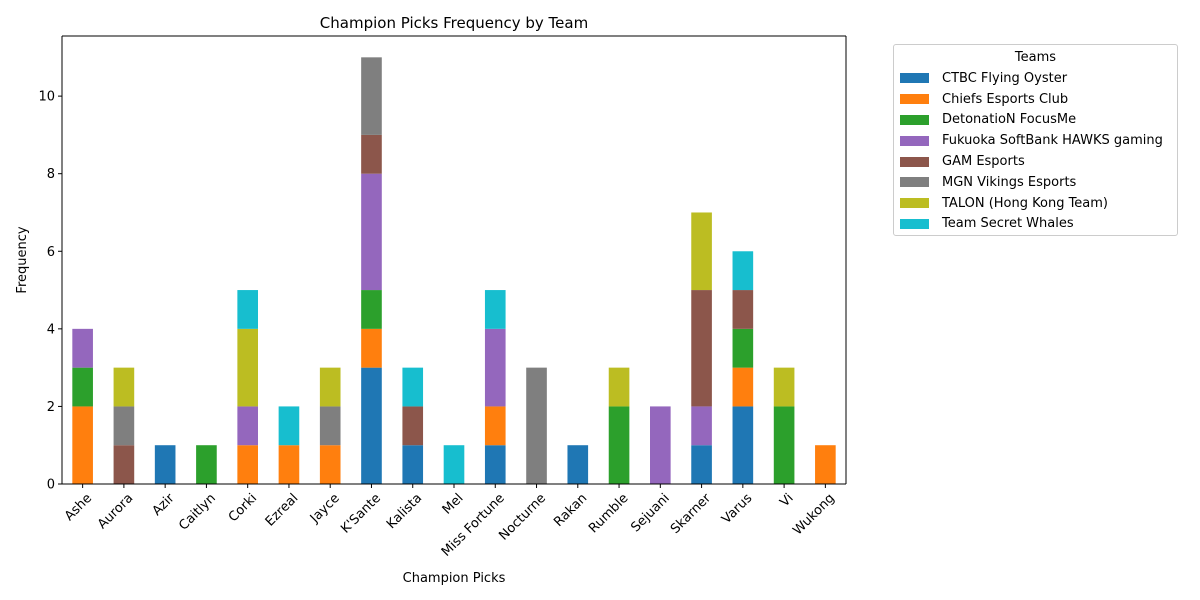 Image resolution: width=1200 pixels, height=600 pixels. I want to click on x-tick-label: Vi, so click(786, 500).